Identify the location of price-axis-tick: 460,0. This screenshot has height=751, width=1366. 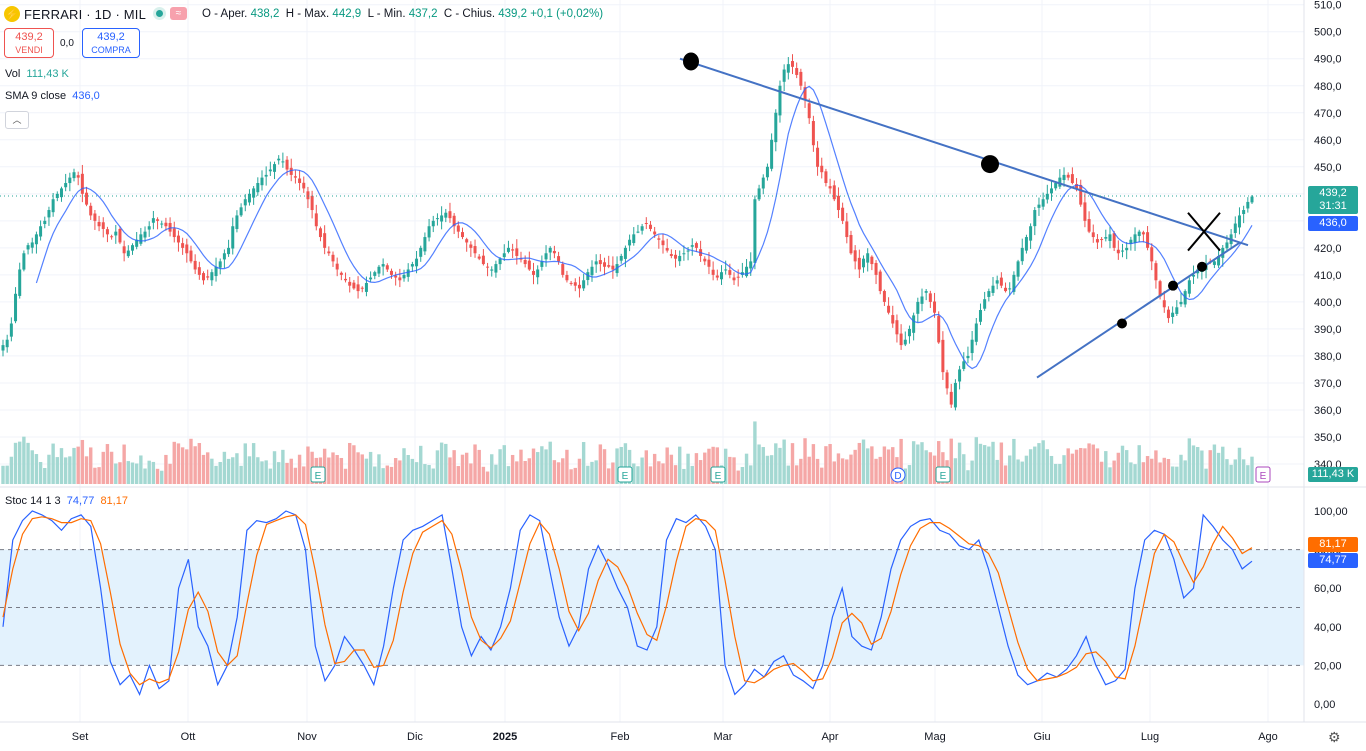
(1328, 141).